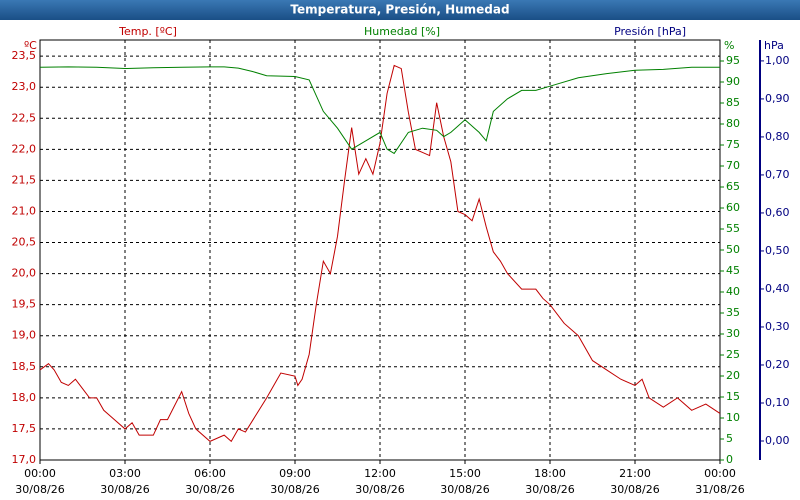 Image resolution: width=800 pixels, height=500 pixels. Describe the element at coordinates (729, 45) in the screenshot. I see `y2-unit: %` at that location.